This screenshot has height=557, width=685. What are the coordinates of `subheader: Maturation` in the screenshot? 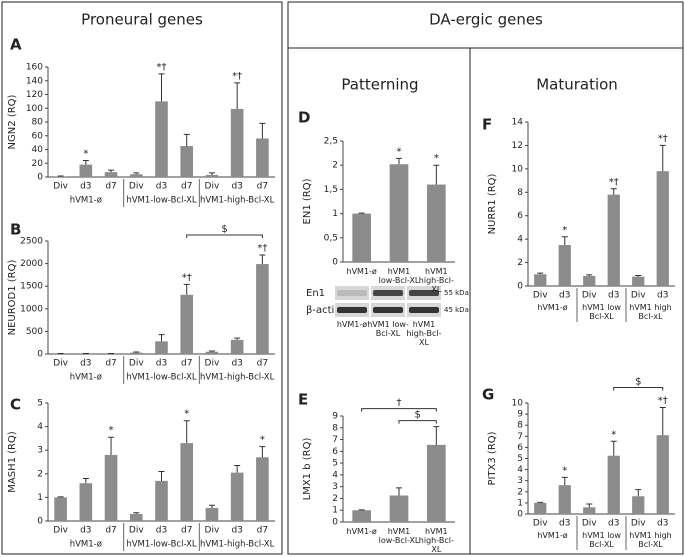 It's located at (577, 85).